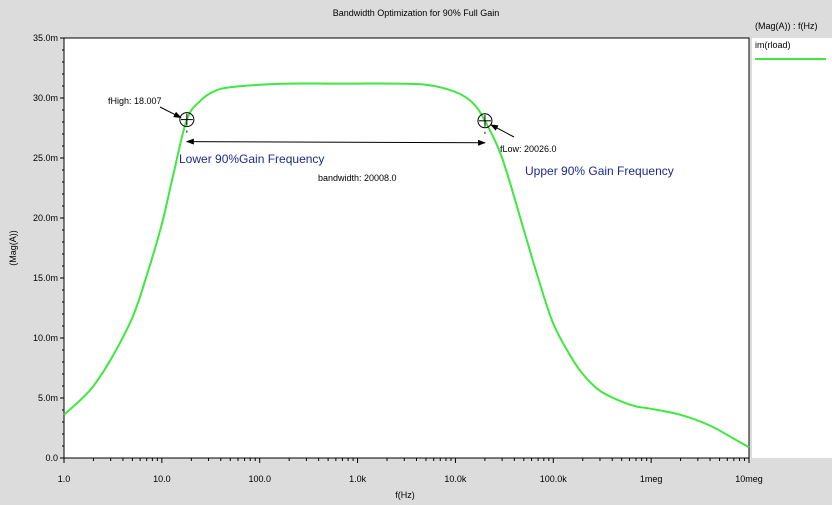 The image size is (832, 505). What do you see at coordinates (749, 479) in the screenshot?
I see `x-tick-label: 10meg` at bounding box center [749, 479].